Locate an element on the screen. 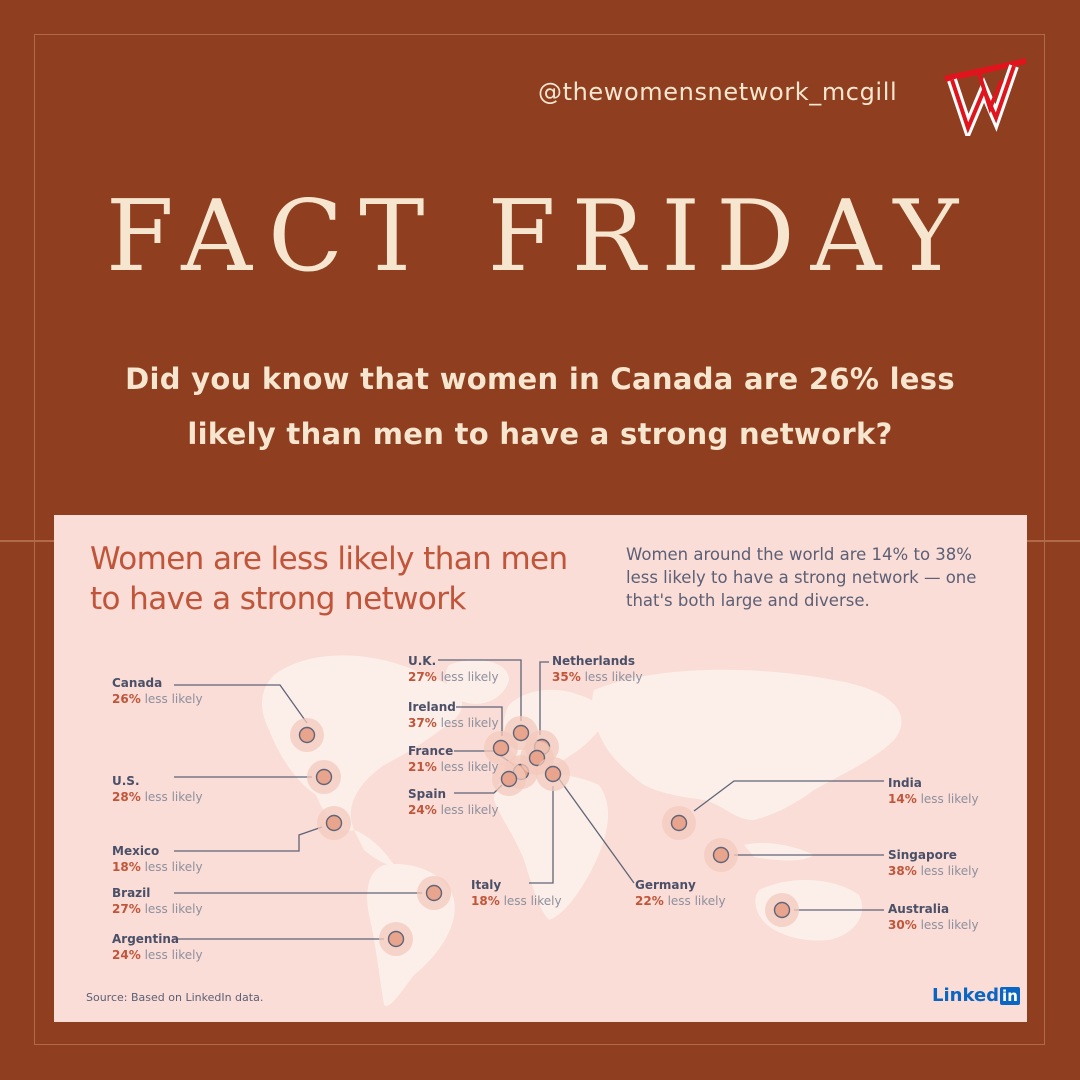 Image resolution: width=1080 pixels, height=1080 pixels. leader-line-italy is located at coordinates (541, 835).